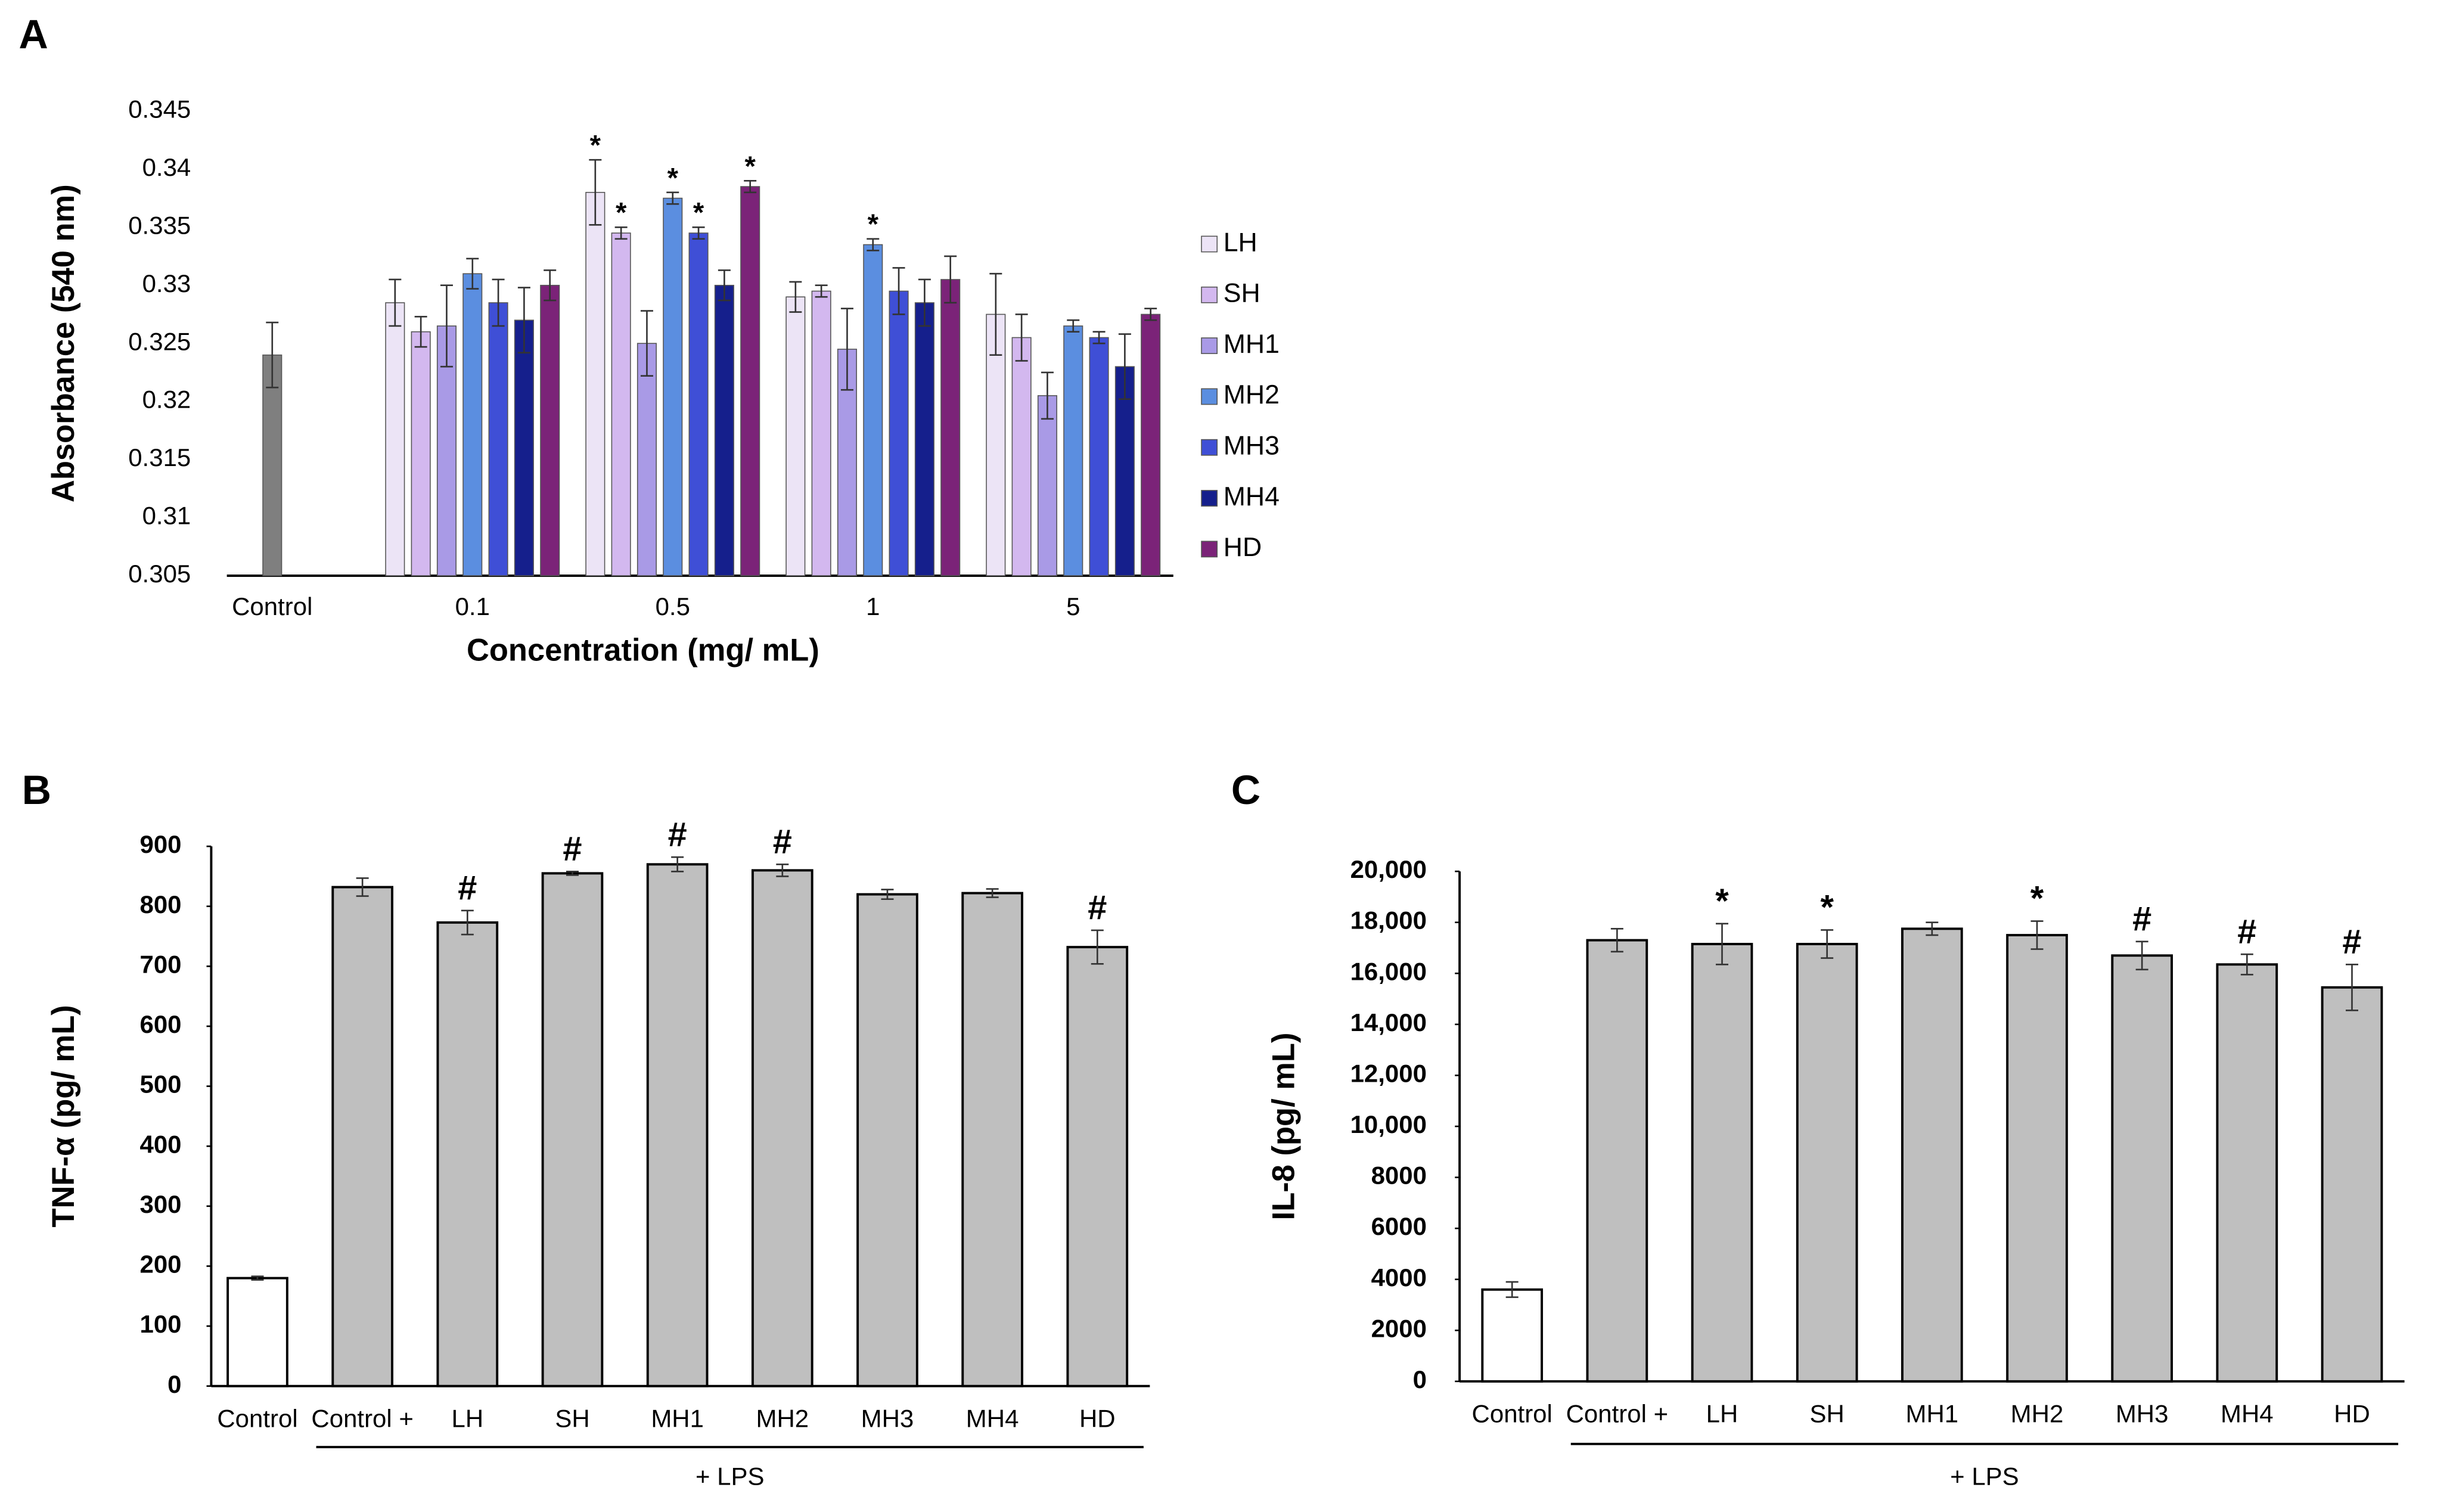 Image resolution: width=2453 pixels, height=1512 pixels. What do you see at coordinates (1399, 1226) in the screenshot?
I see `y-tick-label: 6000` at bounding box center [1399, 1226].